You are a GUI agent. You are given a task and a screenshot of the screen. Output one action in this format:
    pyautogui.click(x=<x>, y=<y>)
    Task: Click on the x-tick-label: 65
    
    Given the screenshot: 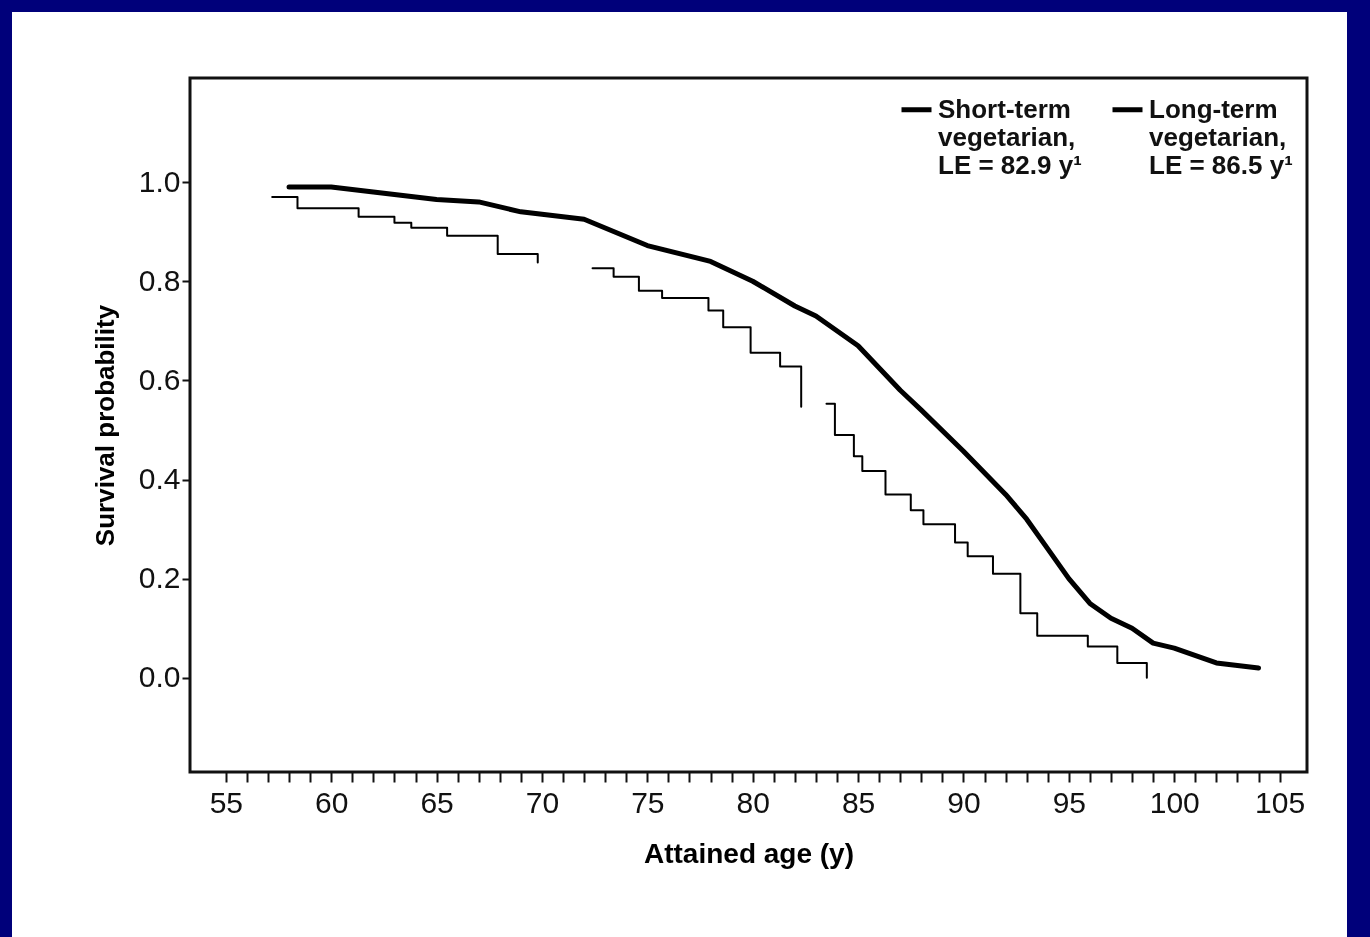 What is the action you would take?
    pyautogui.click(x=437, y=802)
    